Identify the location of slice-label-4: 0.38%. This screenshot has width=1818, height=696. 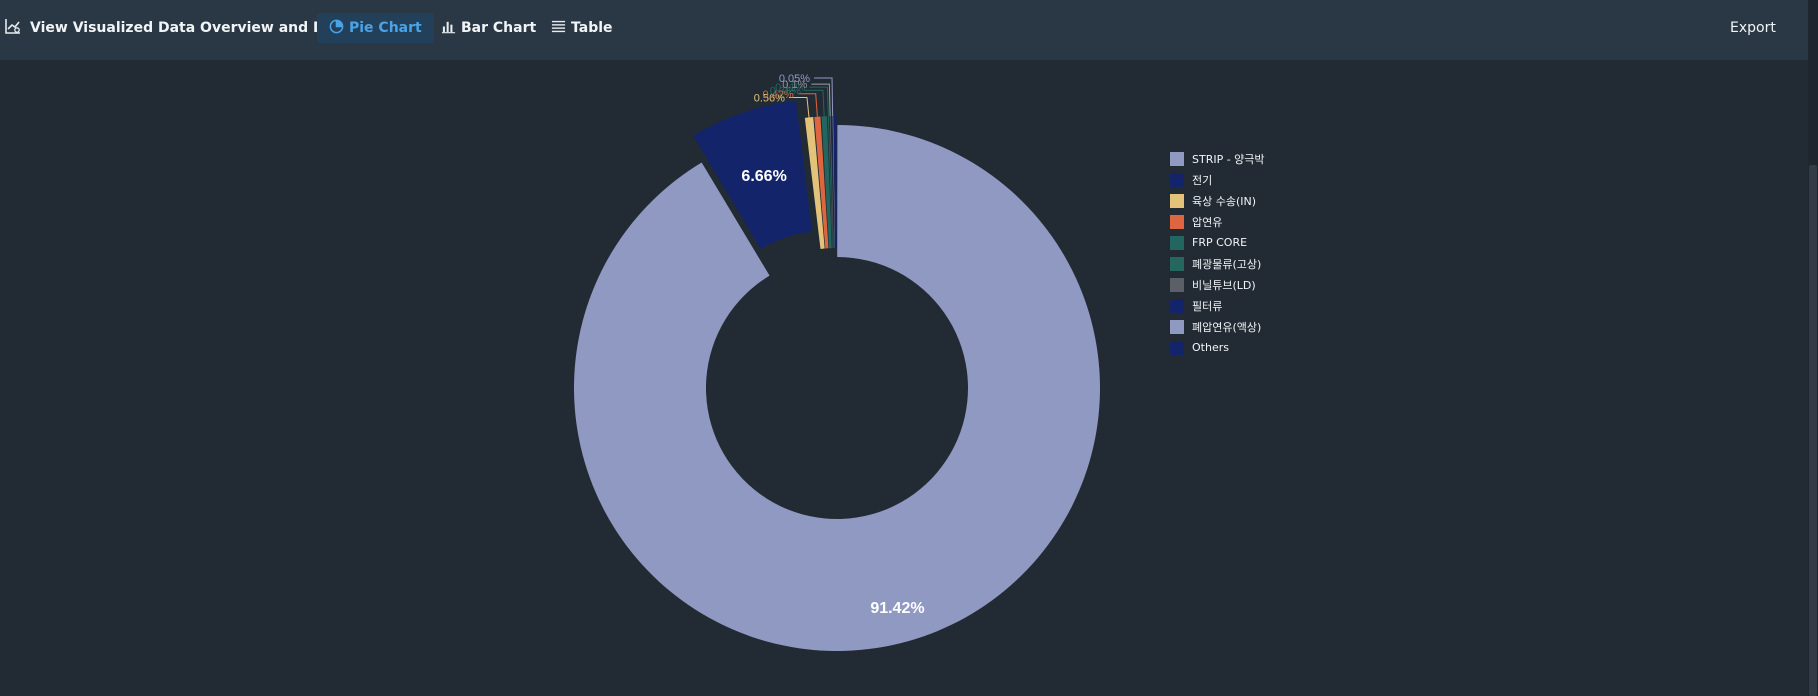
(785, 91).